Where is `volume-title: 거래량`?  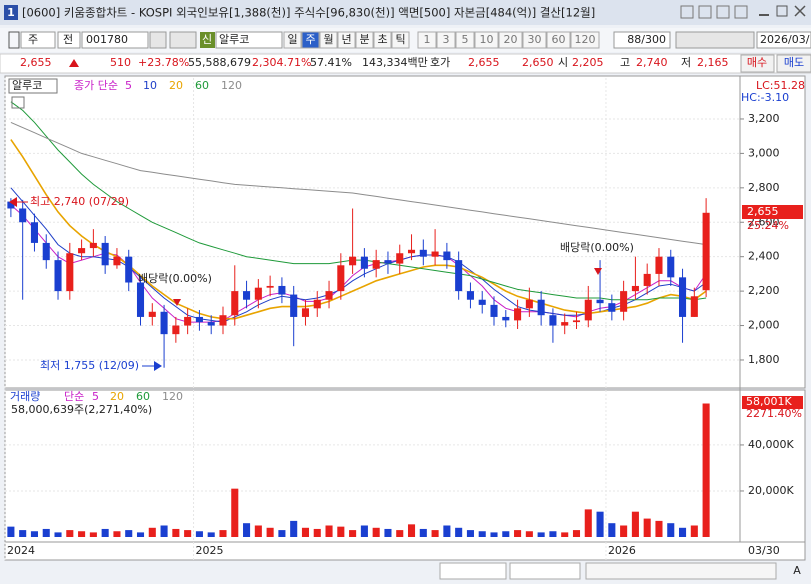 volume-title: 거래량 is located at coordinates (25, 396).